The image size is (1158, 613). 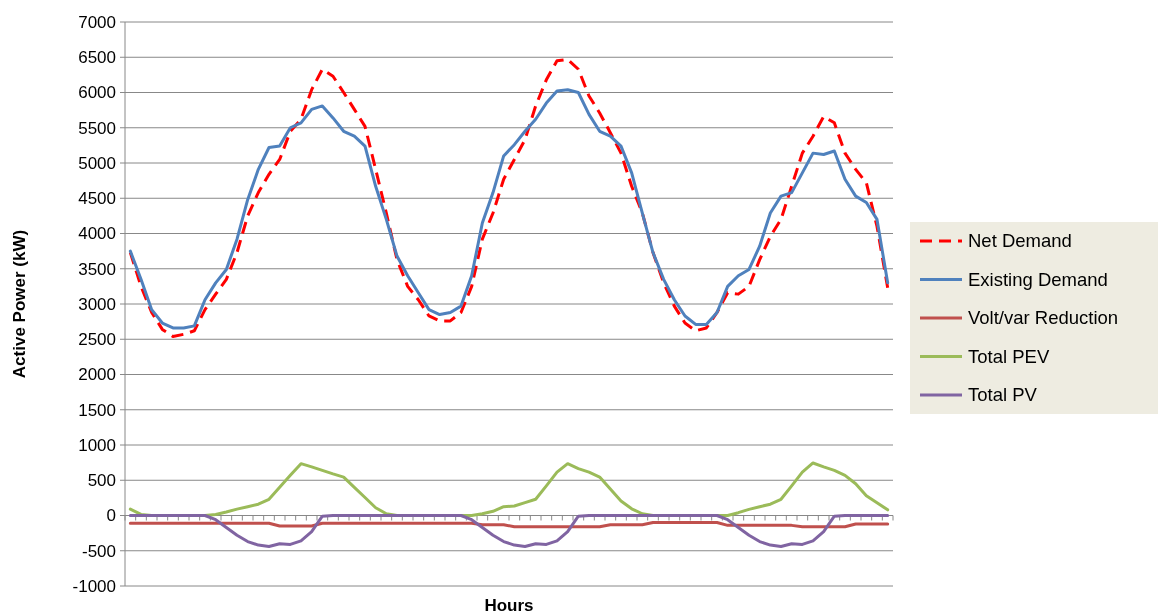 I want to click on legend-label: Existing Demand, so click(x=1038, y=279).